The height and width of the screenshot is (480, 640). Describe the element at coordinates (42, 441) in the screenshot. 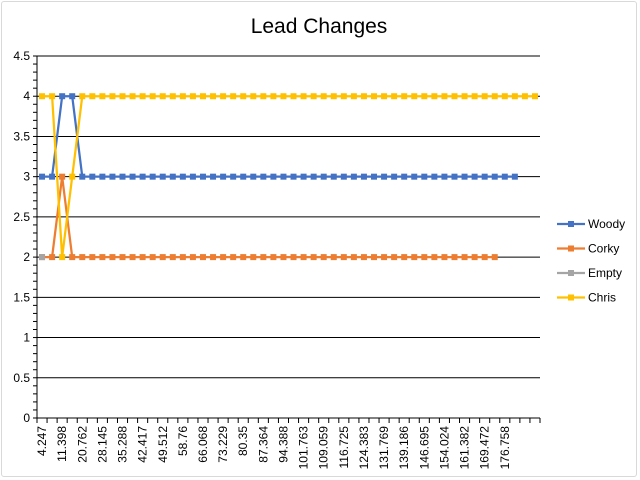

I see `x-tick-label: 4.247` at that location.